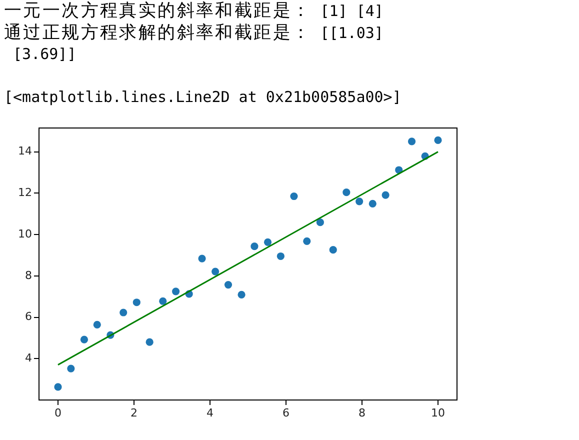  Describe the element at coordinates (210, 413) in the screenshot. I see `x-tick-label: 4` at that location.